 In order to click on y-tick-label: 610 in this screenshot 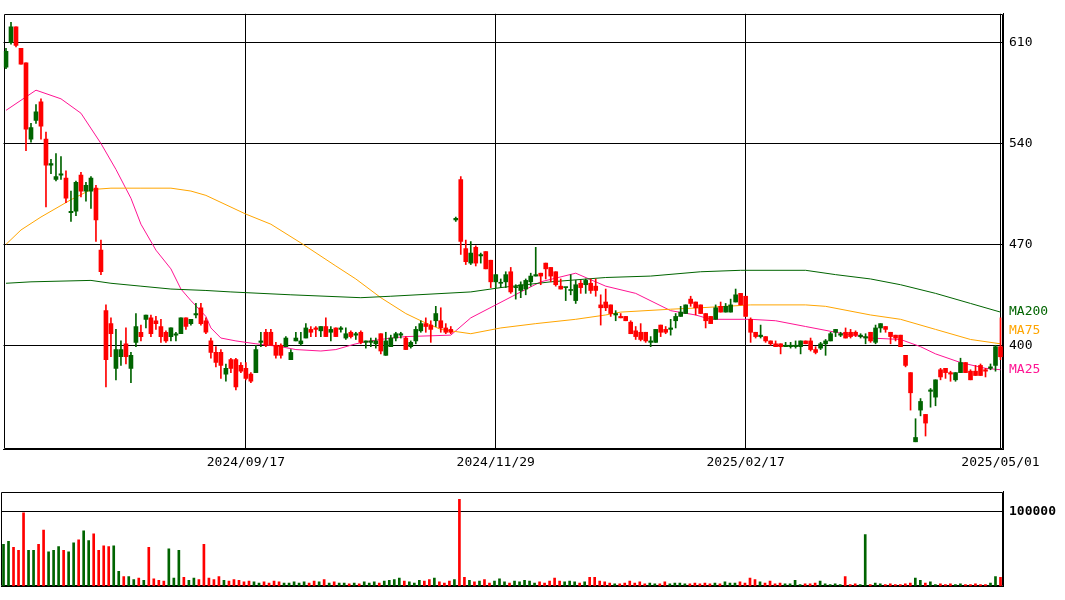, I will do `click(1021, 41)`.